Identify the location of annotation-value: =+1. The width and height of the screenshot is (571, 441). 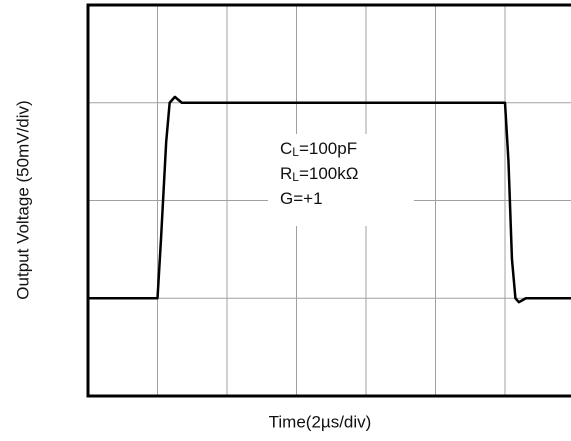
(307, 198).